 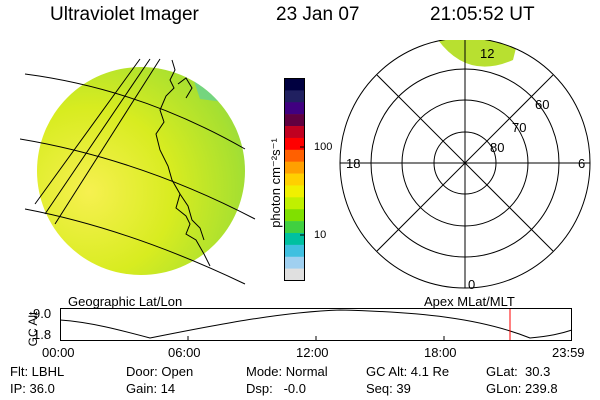 What do you see at coordinates (97, 141) in the screenshot?
I see `lon-grid-lines` at bounding box center [97, 141].